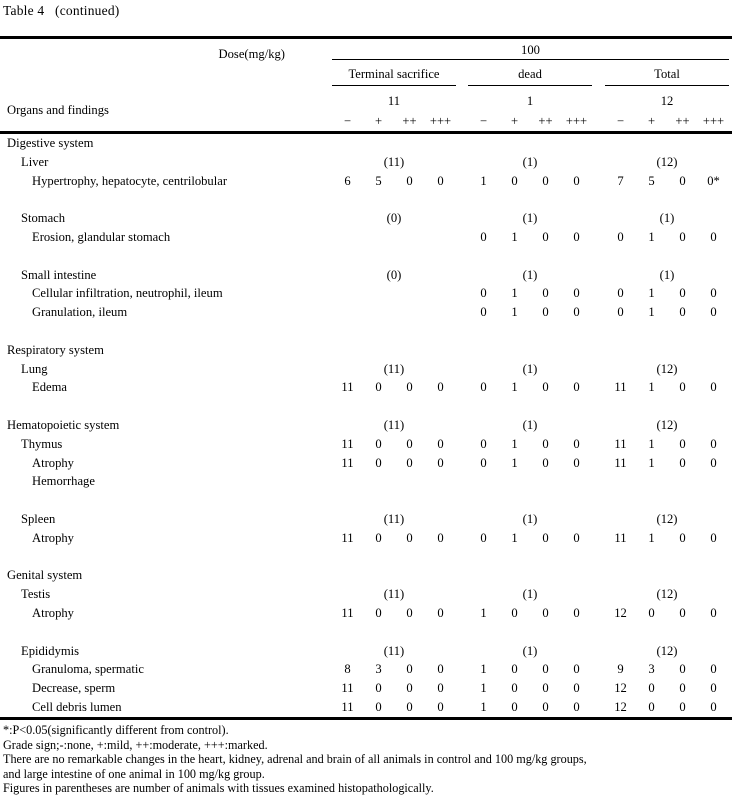 This screenshot has width=732, height=799. I want to click on group-header: Total, so click(667, 74).